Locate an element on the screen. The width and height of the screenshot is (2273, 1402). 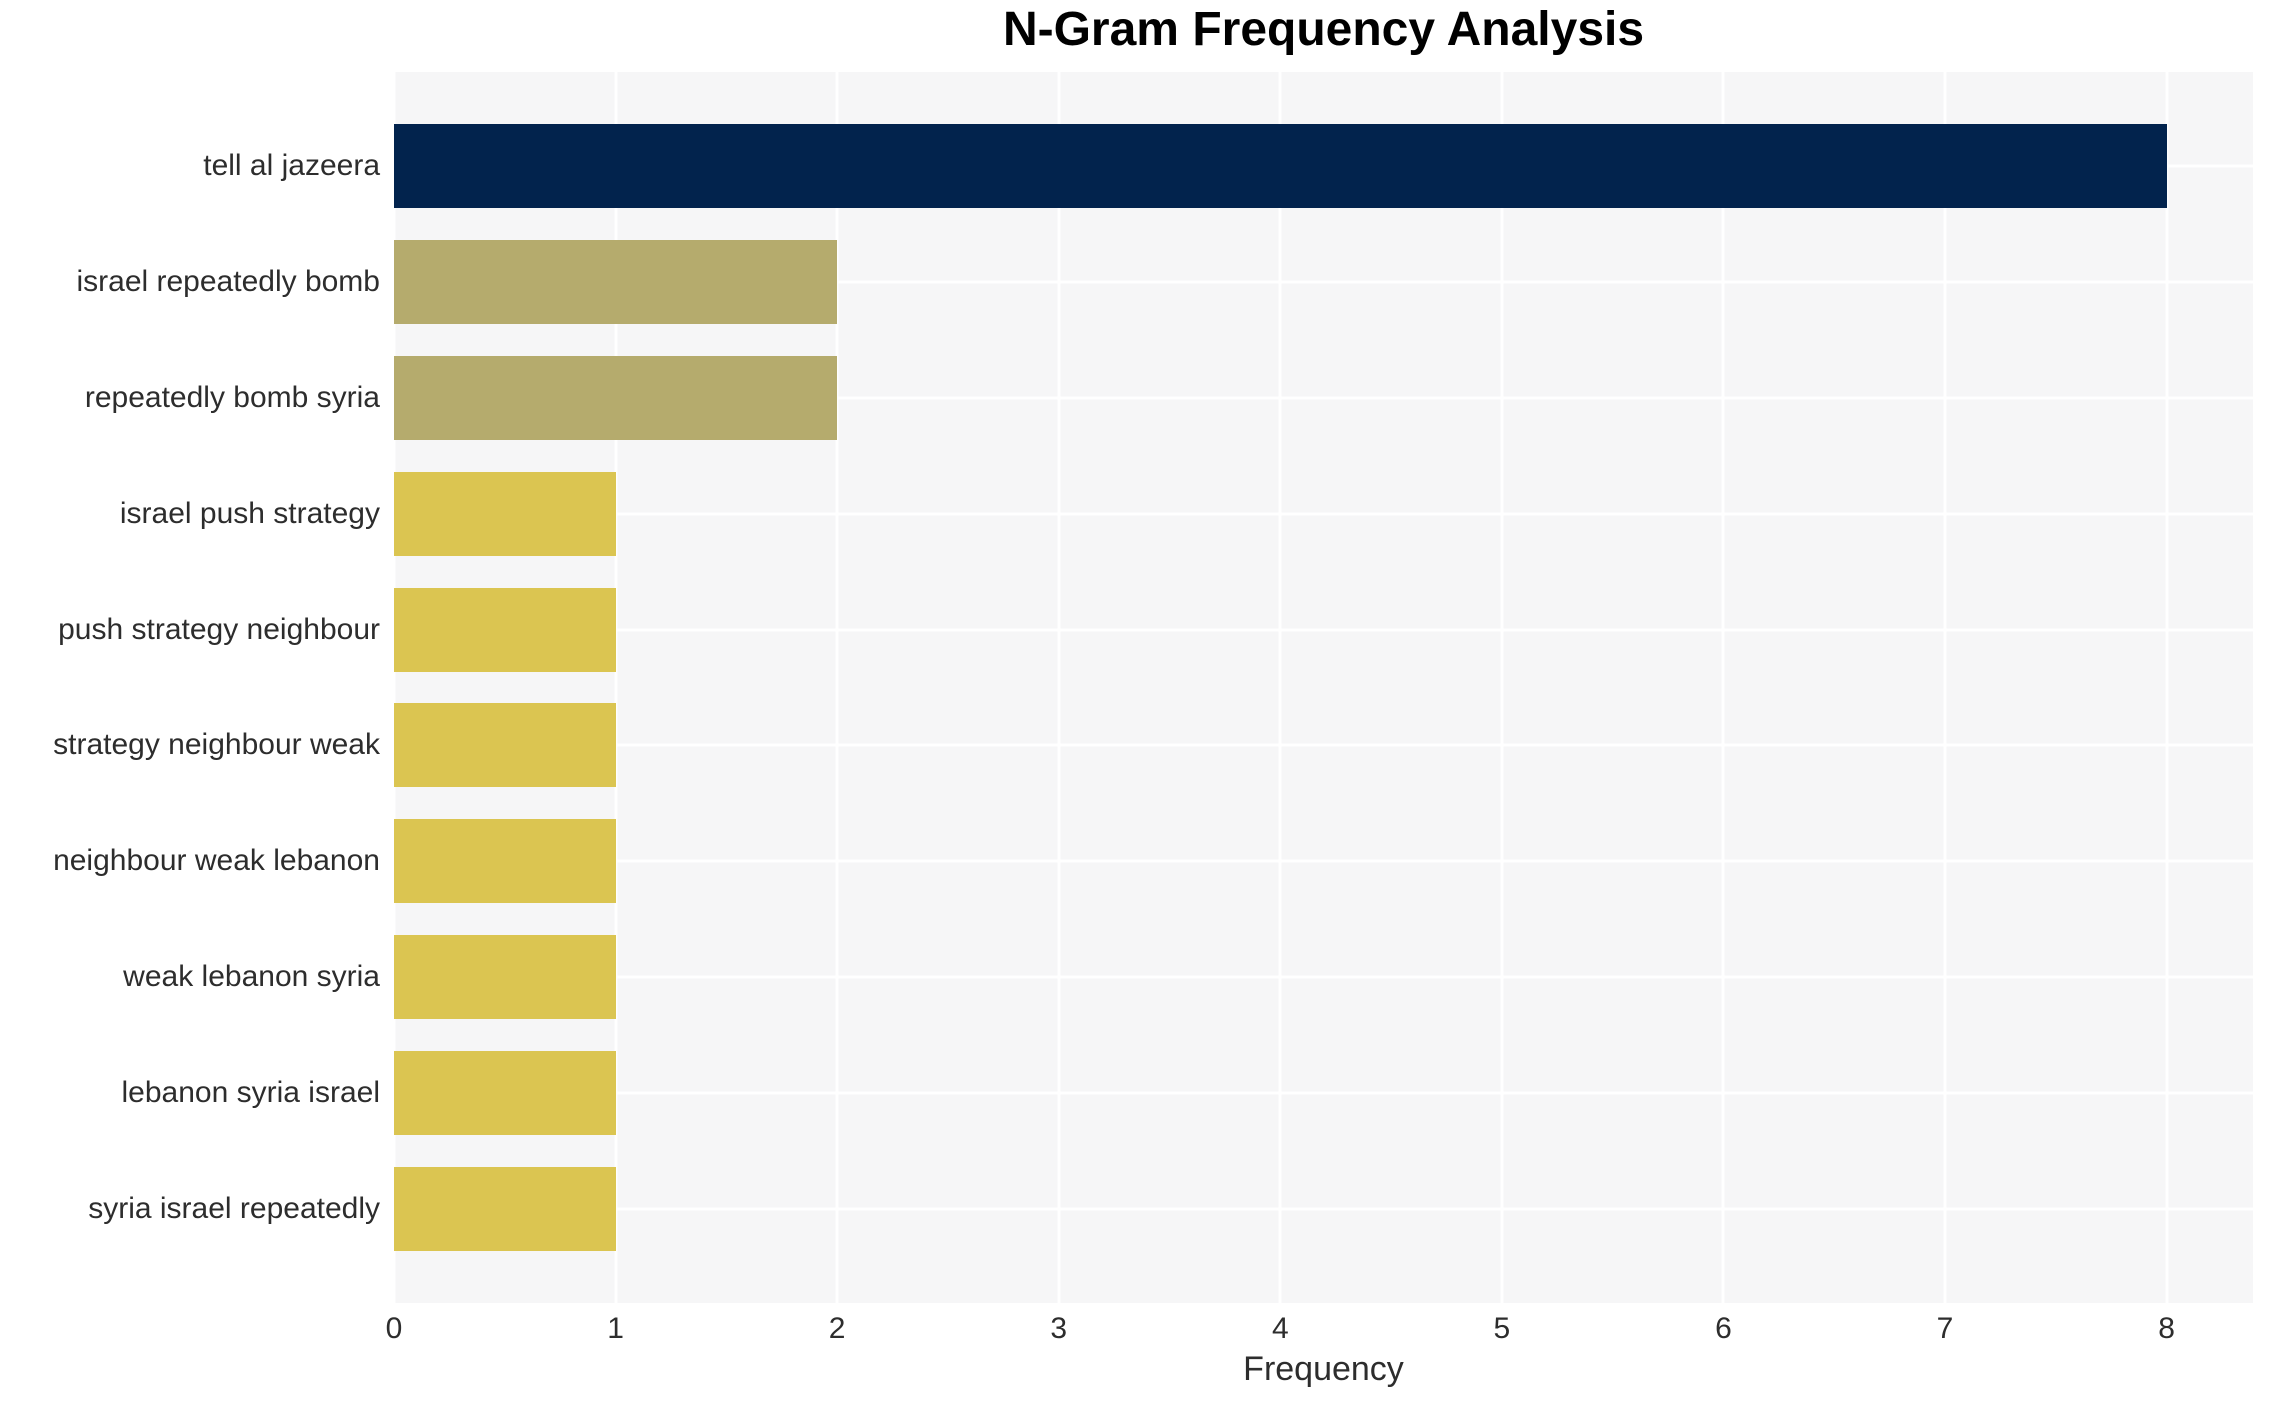
y-tick-label: repeatedly bomb syria is located at coordinates (232, 397).